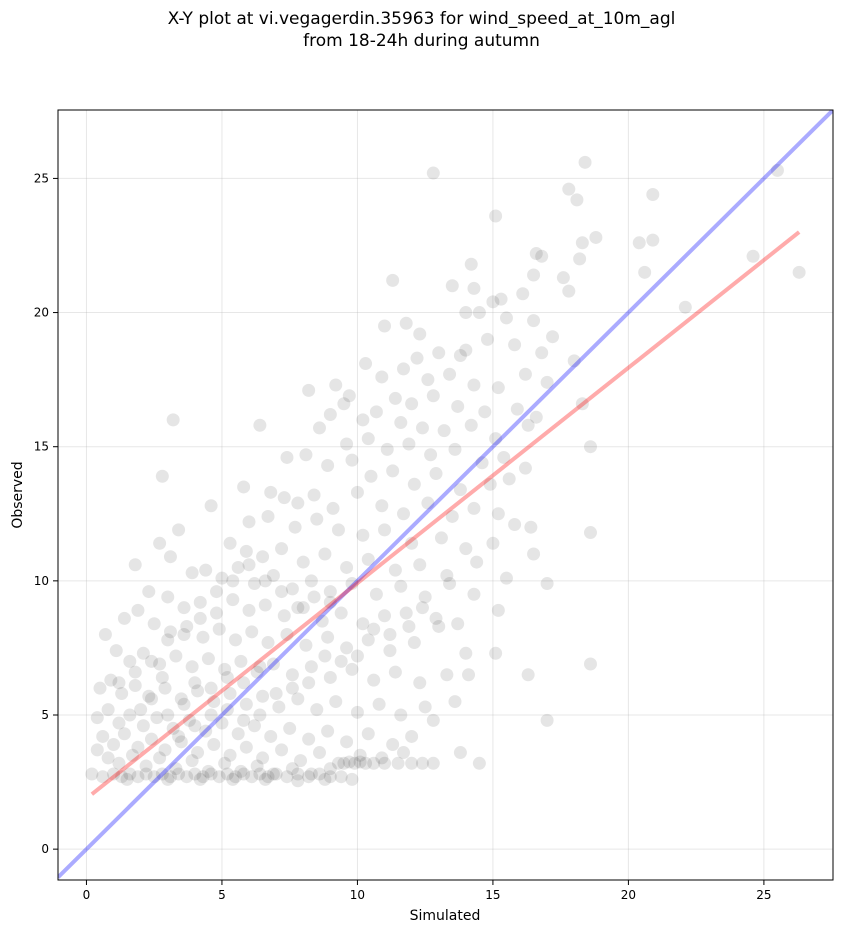  What do you see at coordinates (222, 895) in the screenshot?
I see `x-tick-label: 5` at bounding box center [222, 895].